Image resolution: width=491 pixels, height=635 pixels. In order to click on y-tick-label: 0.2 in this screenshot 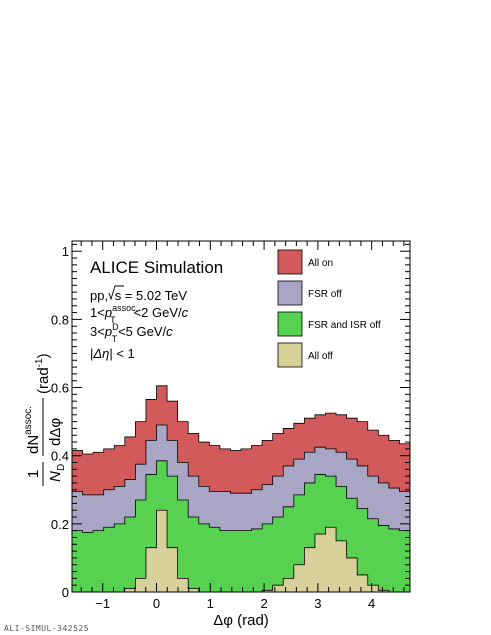, I will do `click(60, 524)`.